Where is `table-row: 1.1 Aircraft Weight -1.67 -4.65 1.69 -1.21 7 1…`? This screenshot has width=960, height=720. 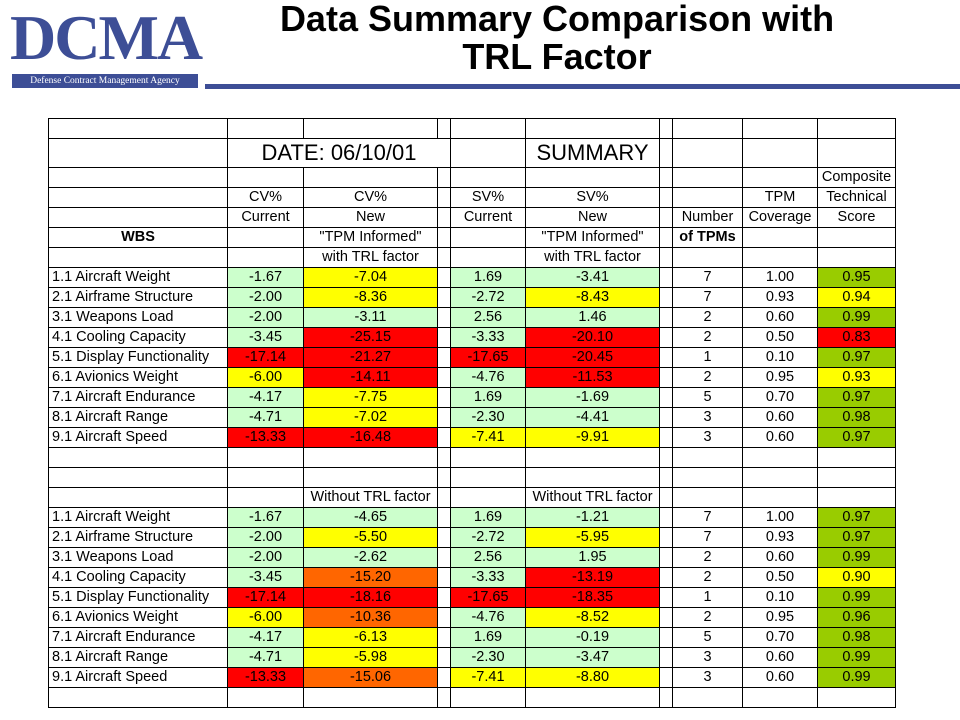 table-row: 1.1 Aircraft Weight -1.67 -4.65 1.69 -1.21 7 1… is located at coordinates (472, 517).